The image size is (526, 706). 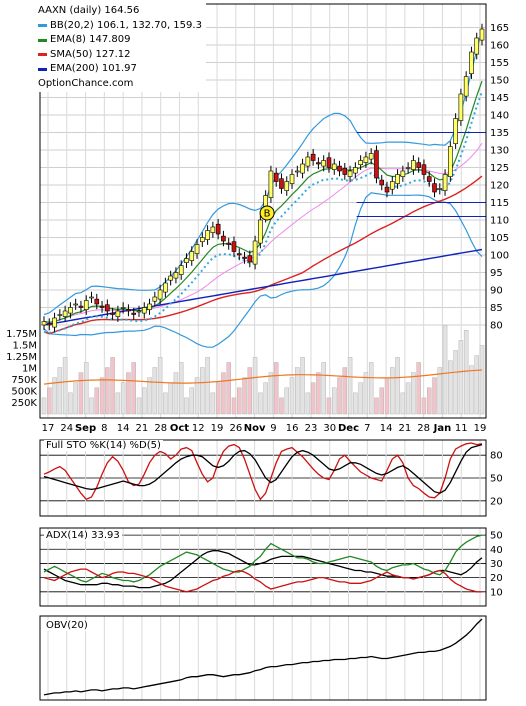 What do you see at coordinates (499, 116) in the screenshot?
I see `price-tick-label: 140` at bounding box center [499, 116].